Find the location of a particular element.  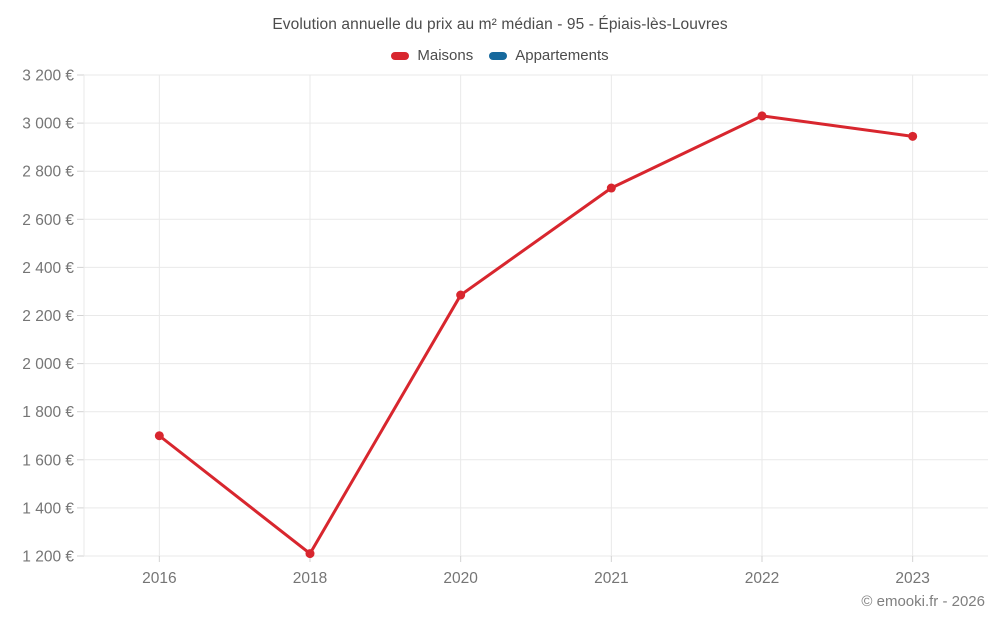

appartements-series-swatch-icon is located at coordinates (498, 55).